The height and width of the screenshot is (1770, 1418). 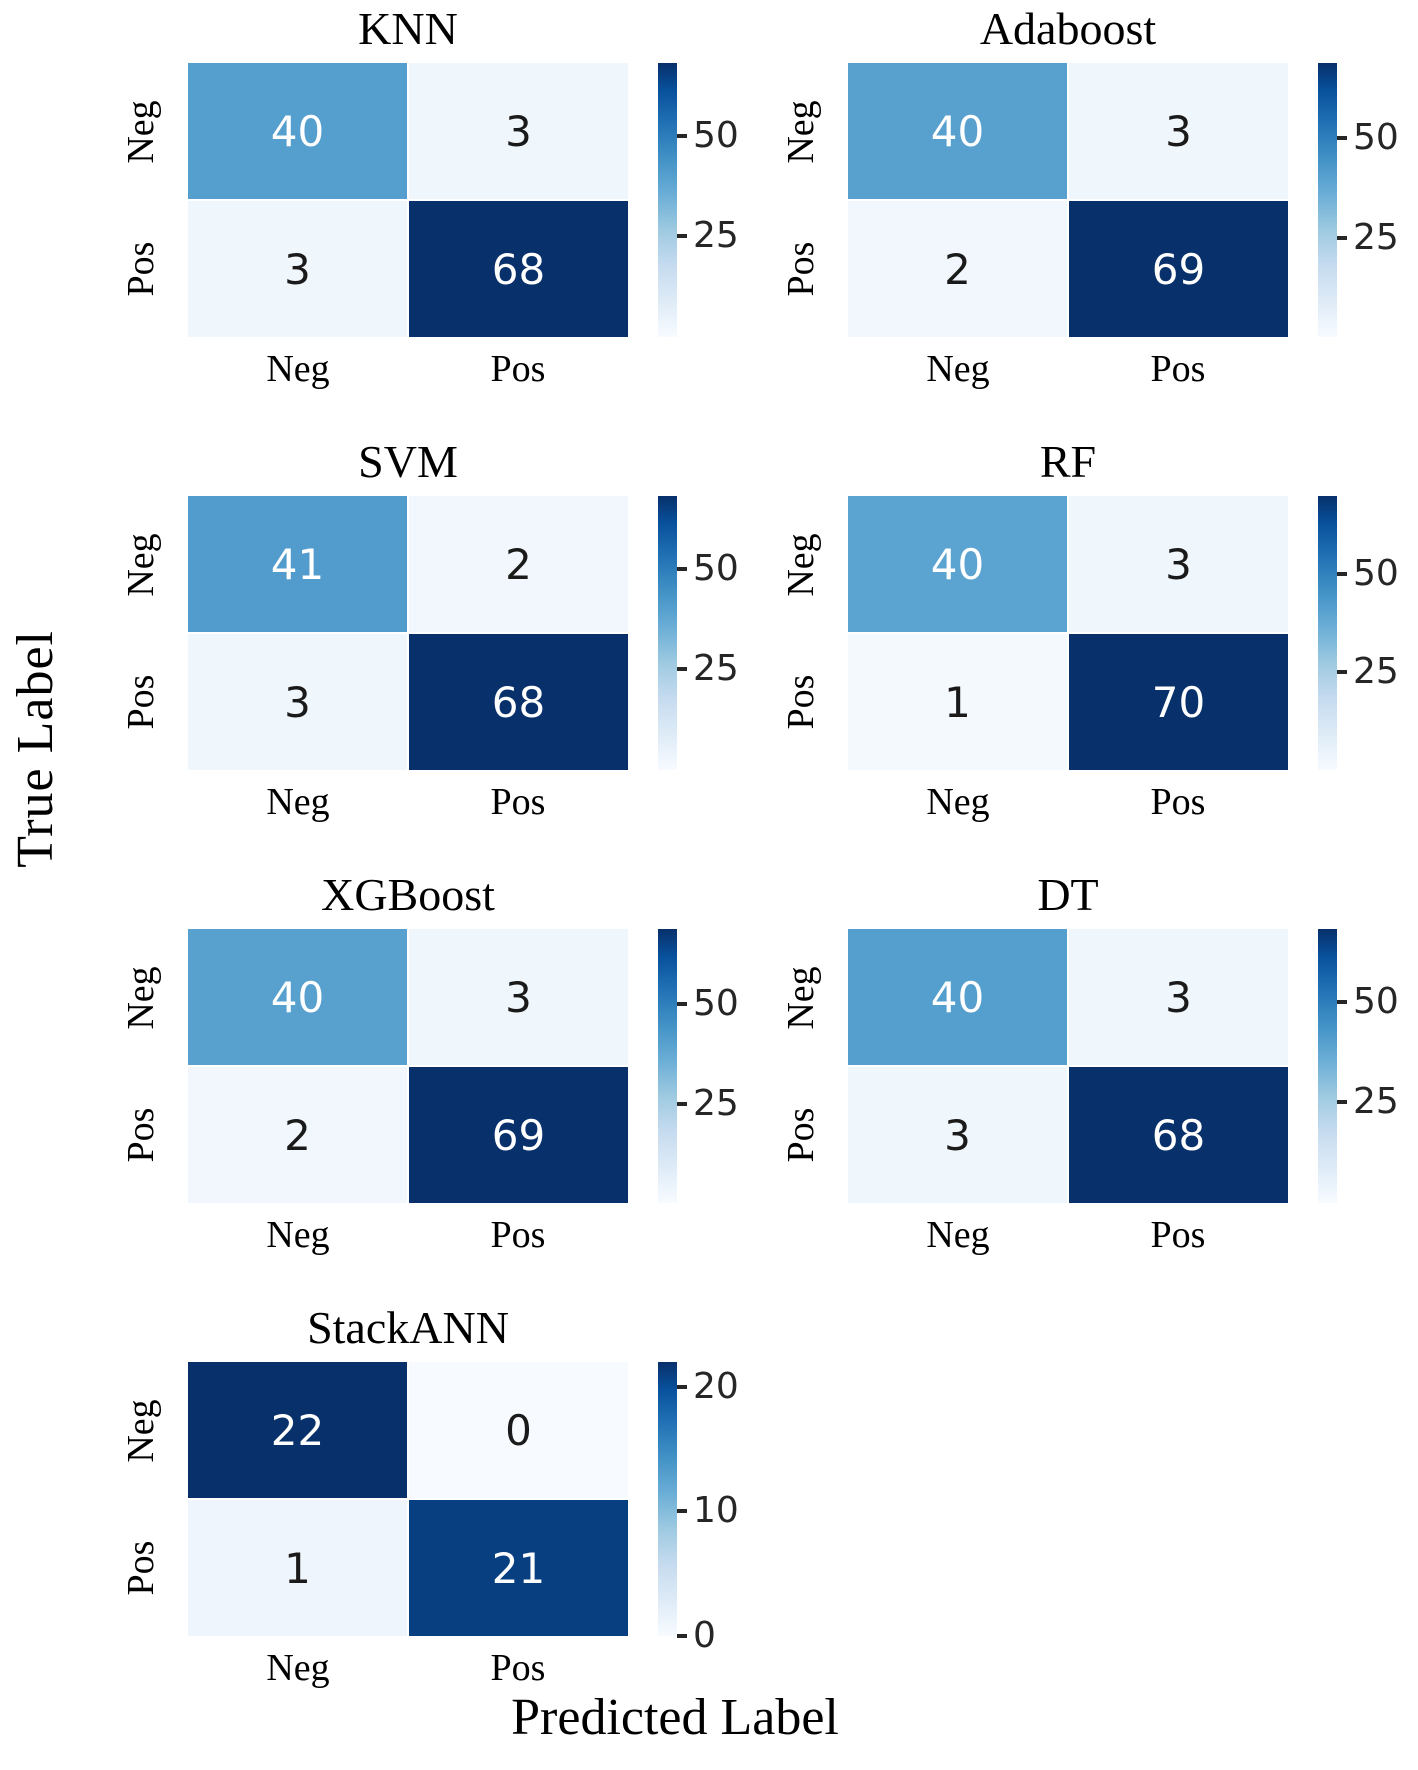 What do you see at coordinates (408, 633) in the screenshot?
I see `confusion-matrix: 41 2 3 68` at bounding box center [408, 633].